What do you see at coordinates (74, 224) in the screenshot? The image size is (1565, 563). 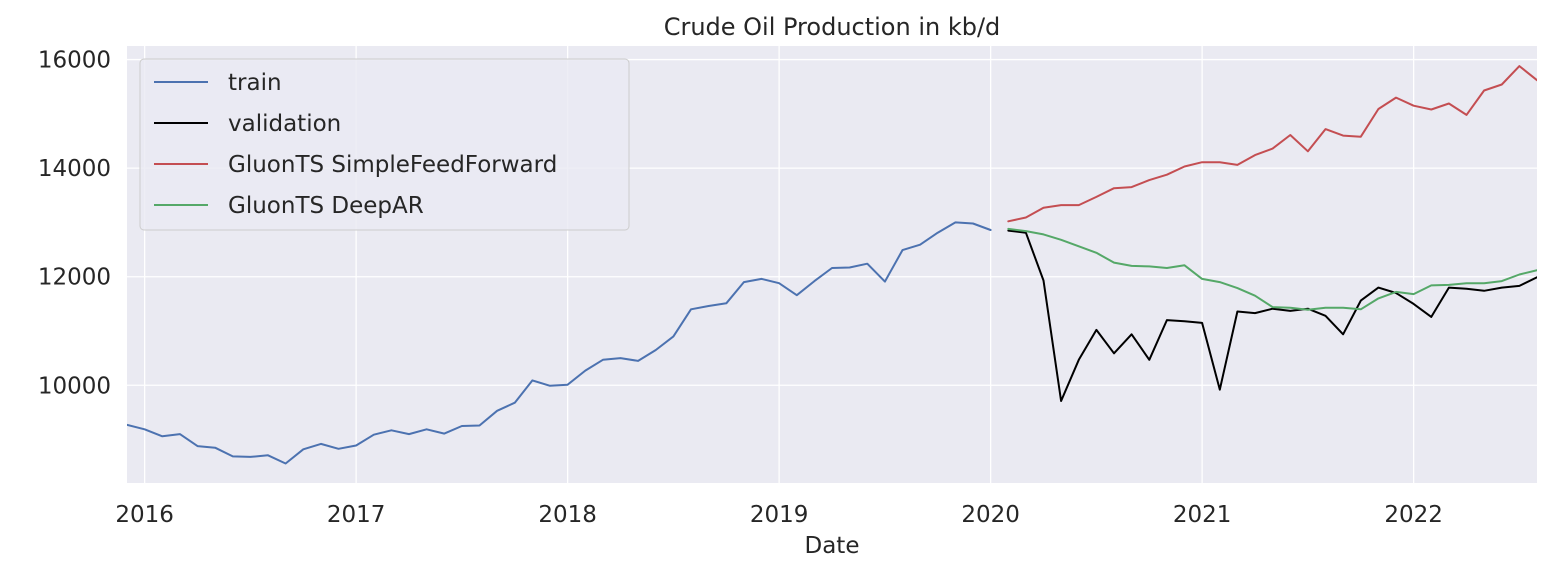 I see `y-axis: 10000 12000 14000 16000` at bounding box center [74, 224].